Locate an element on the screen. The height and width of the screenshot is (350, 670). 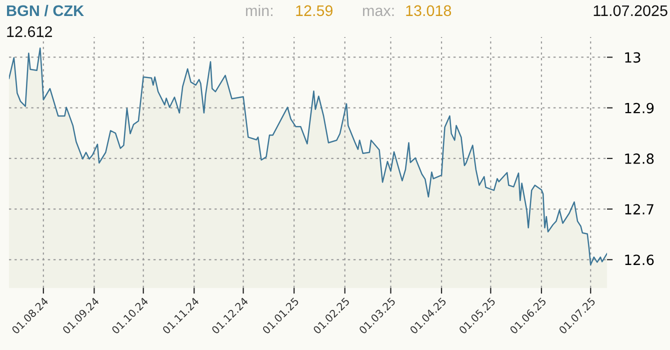
y-tick-label: 12.7 is located at coordinates (639, 209).